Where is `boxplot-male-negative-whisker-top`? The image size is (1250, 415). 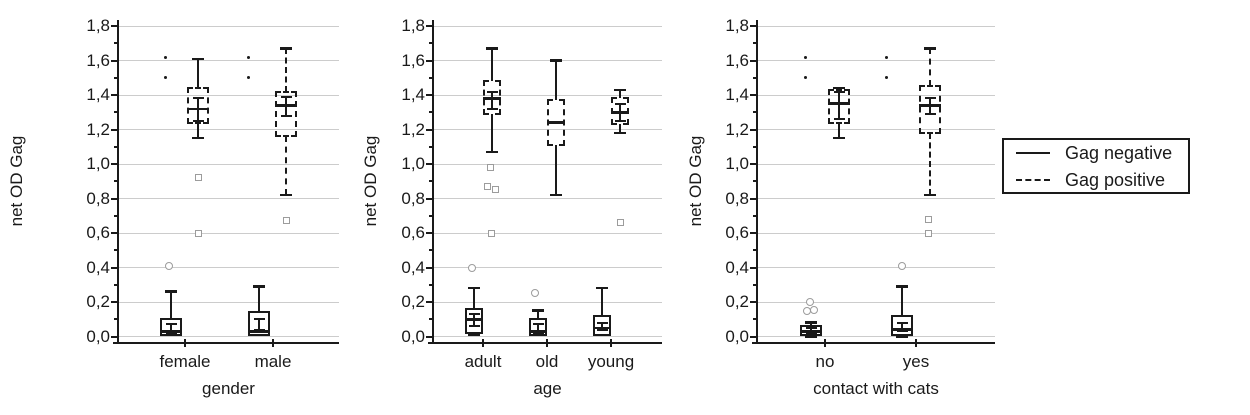 boxplot-male-negative-whisker-top is located at coordinates (259, 299).